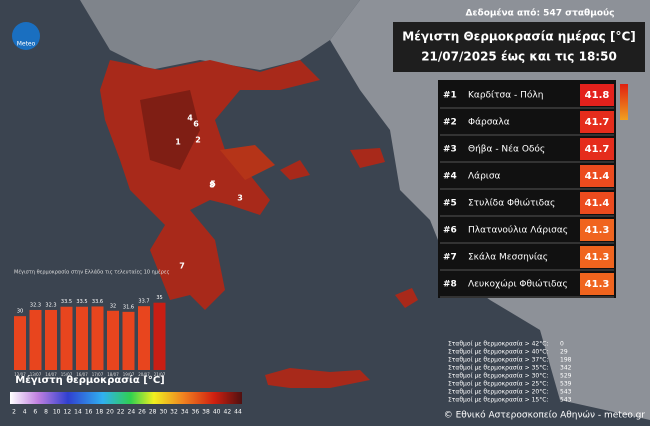 This screenshot has width=650, height=426. Describe the element at coordinates (20, 374) in the screenshot. I see `bar-category: 12/07` at that location.